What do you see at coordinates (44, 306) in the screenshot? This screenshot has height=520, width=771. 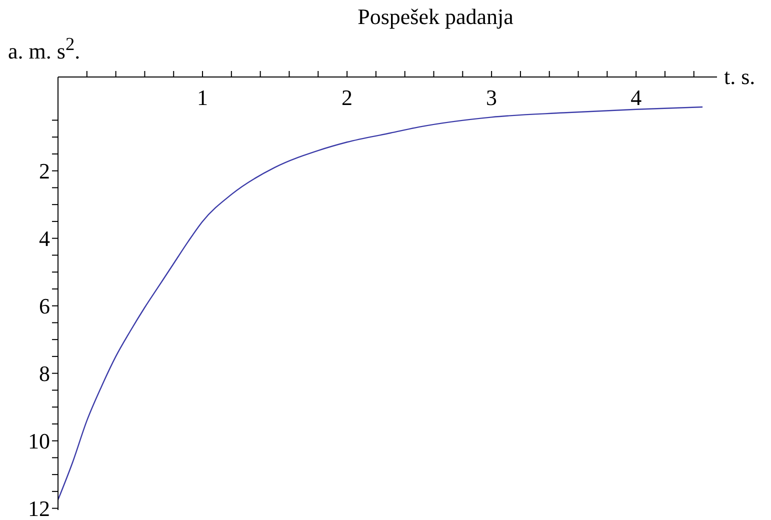 I see `y-tick-label: 6` at bounding box center [44, 306].